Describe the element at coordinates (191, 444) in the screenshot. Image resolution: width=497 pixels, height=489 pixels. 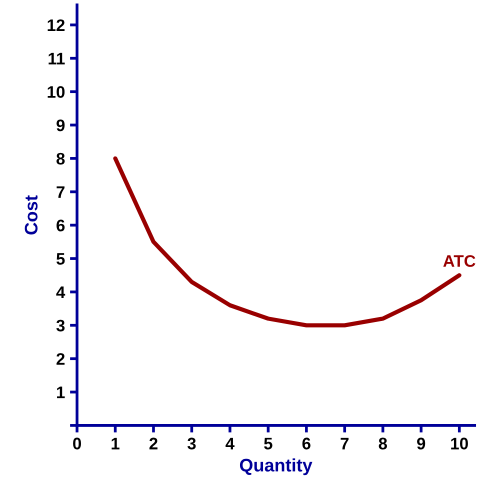
I see `x-tick-label: 3` at that location.